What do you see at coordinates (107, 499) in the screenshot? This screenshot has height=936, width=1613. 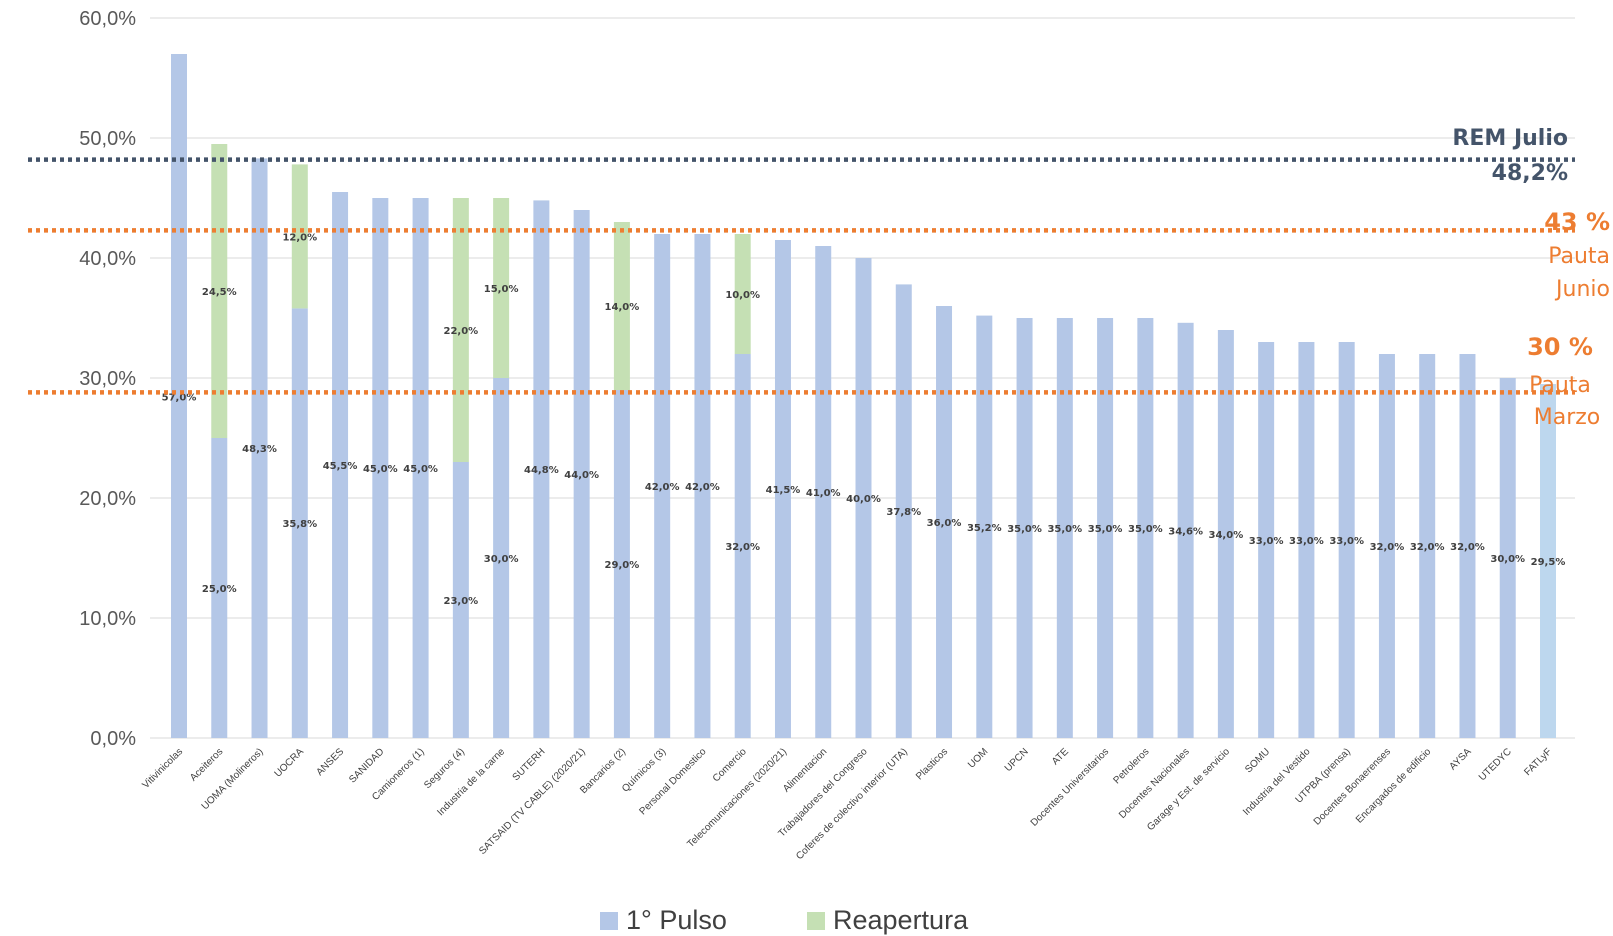 I see `y-tick-label: 20,0%` at bounding box center [107, 499].